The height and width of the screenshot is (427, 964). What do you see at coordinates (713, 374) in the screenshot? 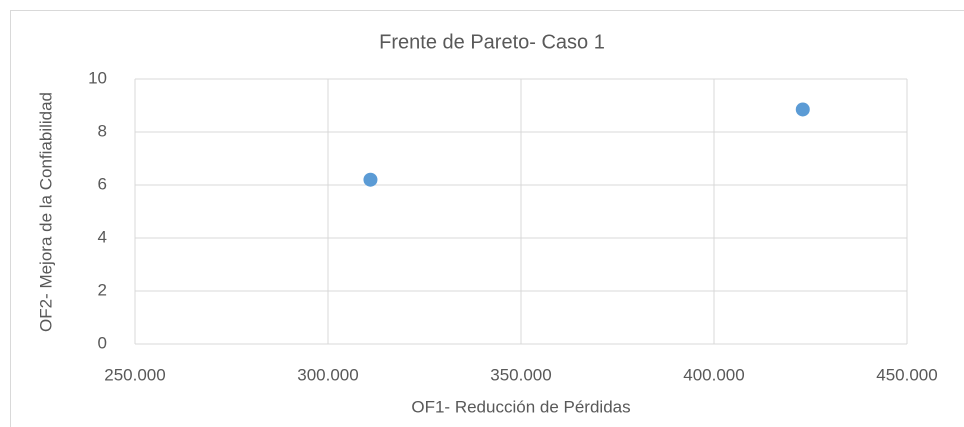
I see `x-tick-label: 400.000` at bounding box center [713, 374].